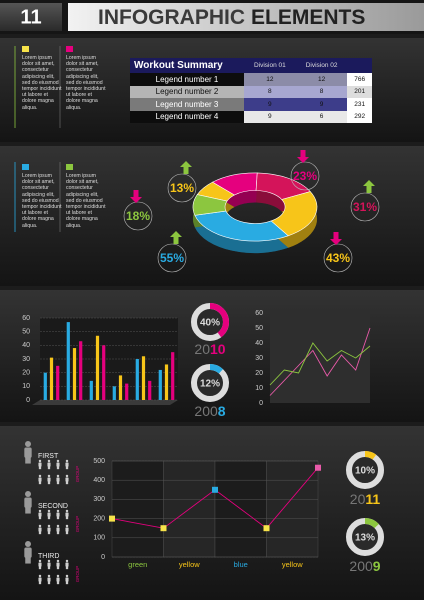  I want to click on point-marker, so click(318, 467).